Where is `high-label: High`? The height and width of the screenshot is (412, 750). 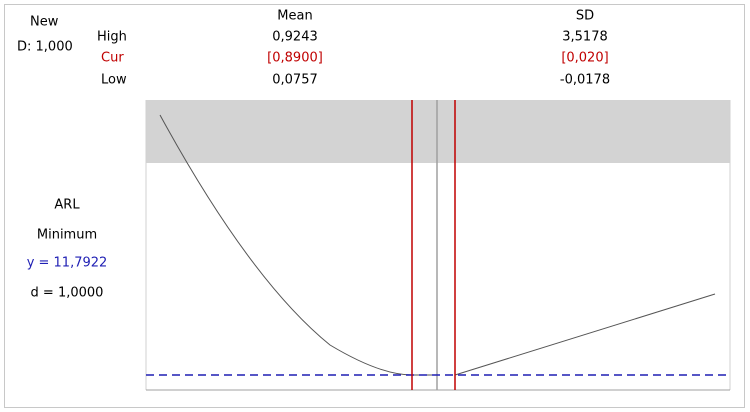
high-label: High is located at coordinates (112, 37).